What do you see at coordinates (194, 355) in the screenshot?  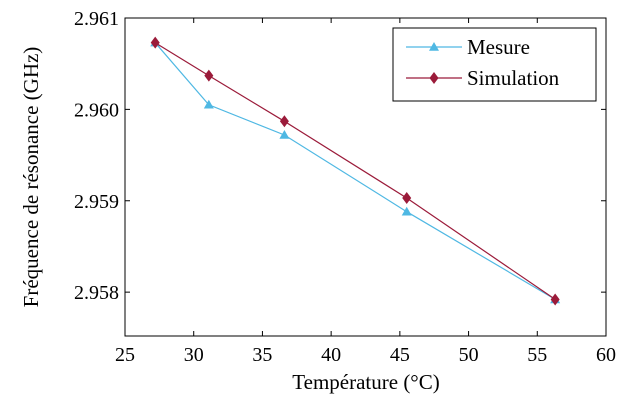 I see `x-tick-label: 30` at bounding box center [194, 355].